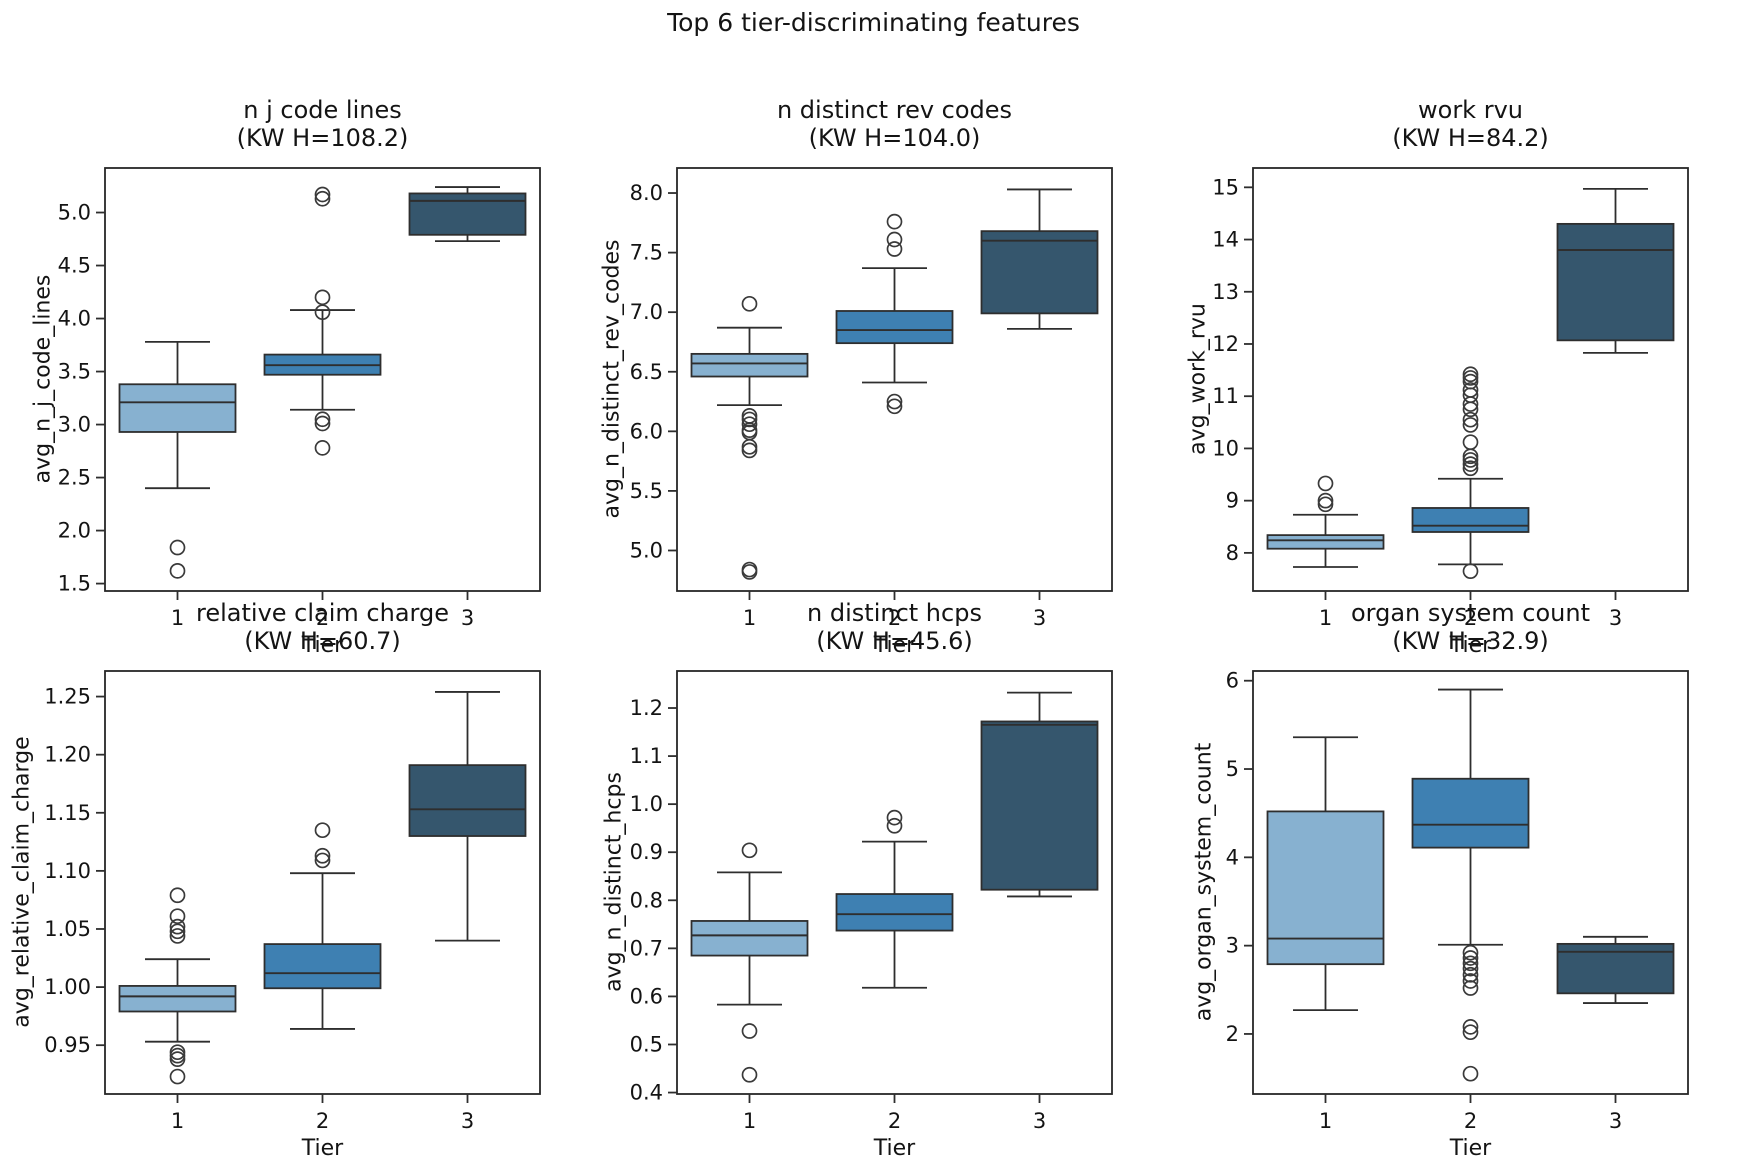 The image size is (1747, 1172). I want to click on y-tick-label: 9, so click(1232, 501).